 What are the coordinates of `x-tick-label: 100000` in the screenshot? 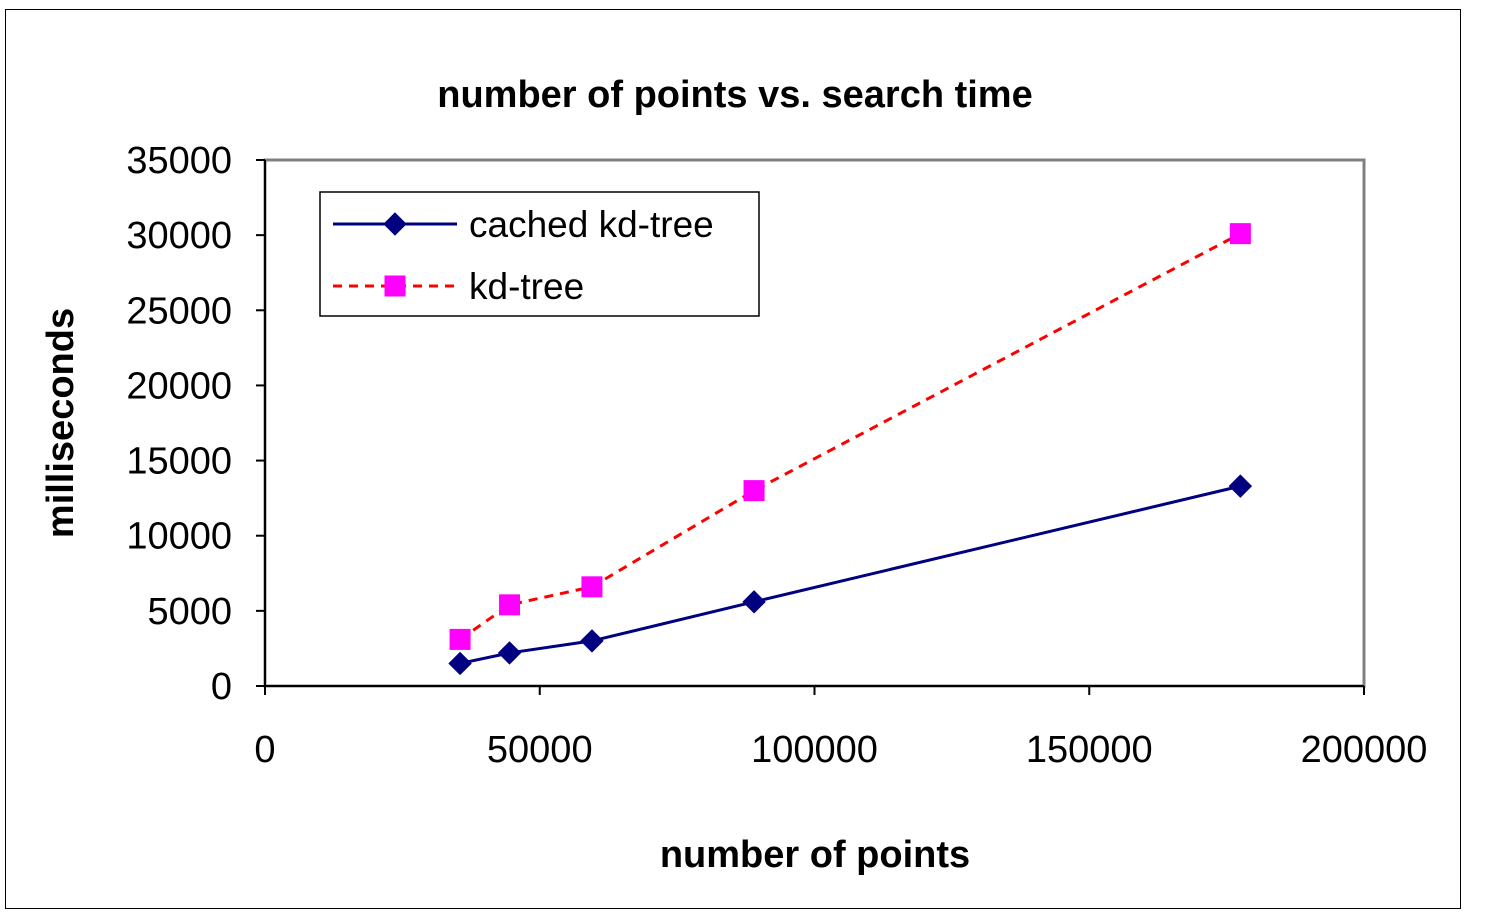 It's located at (814, 750).